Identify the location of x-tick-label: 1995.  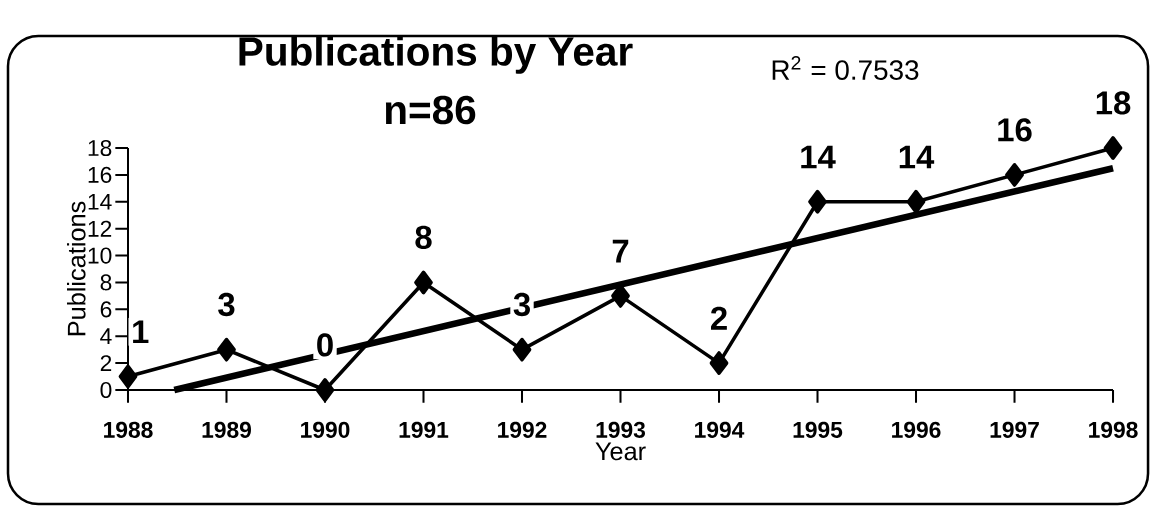
(818, 429).